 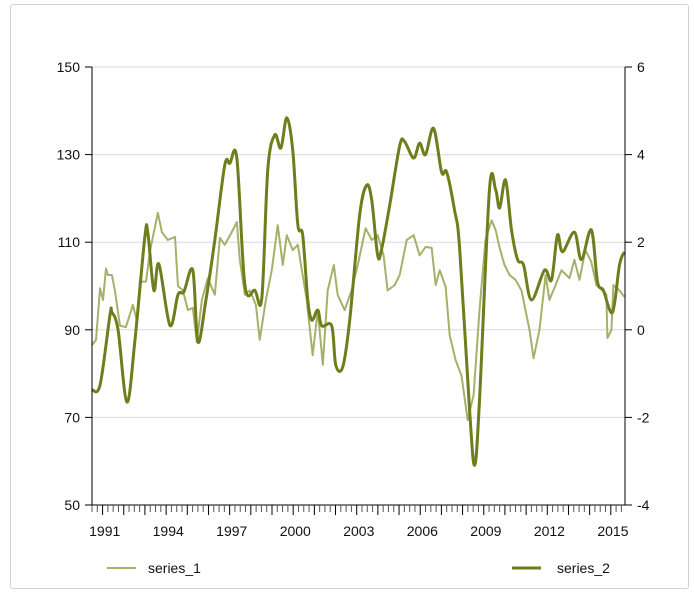 I want to click on x-tick-label: 1991, so click(x=104, y=531).